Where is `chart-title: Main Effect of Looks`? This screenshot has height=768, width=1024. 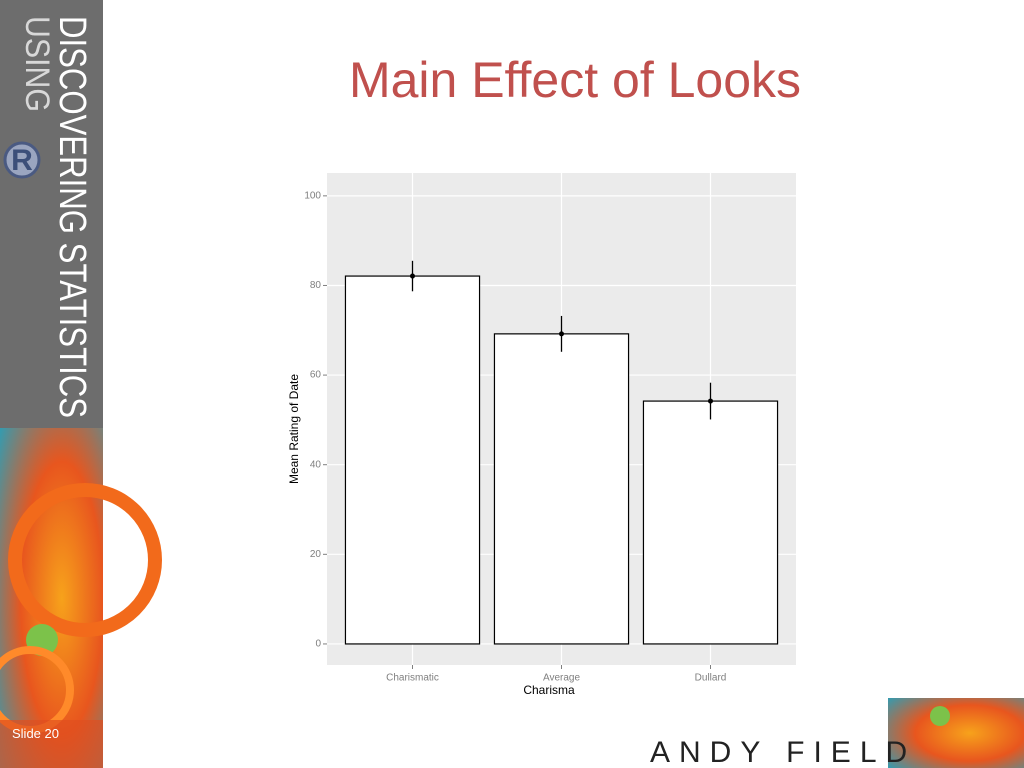 chart-title: Main Effect of Looks is located at coordinates (575, 80).